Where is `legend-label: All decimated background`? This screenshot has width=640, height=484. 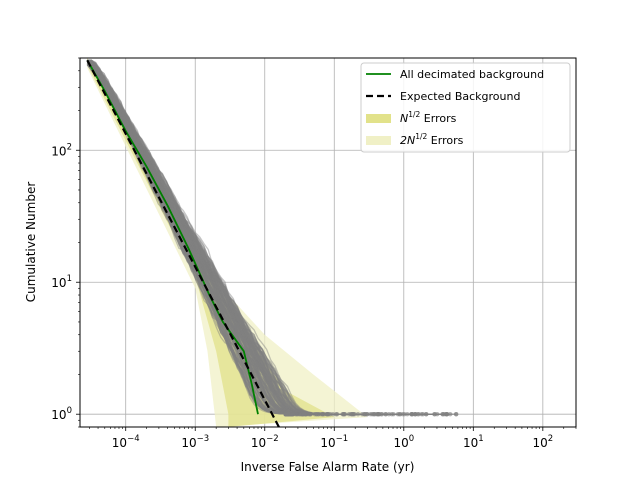
legend-label: All decimated background is located at coordinates (472, 74).